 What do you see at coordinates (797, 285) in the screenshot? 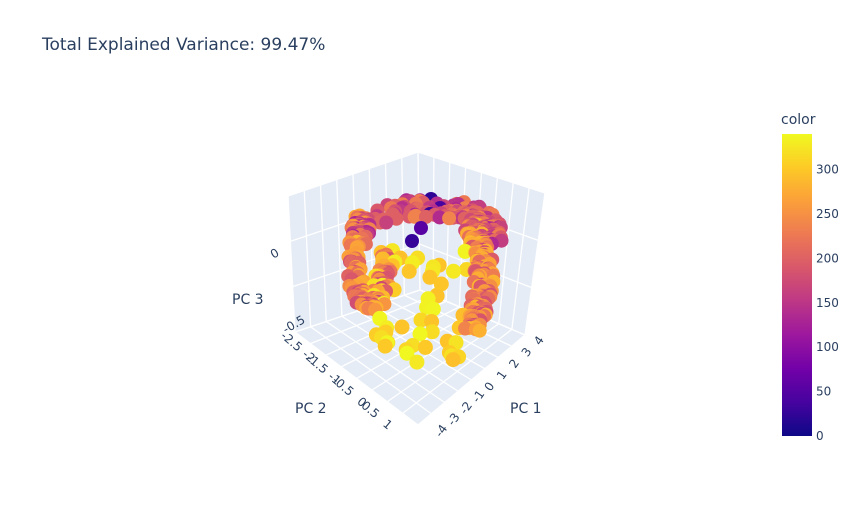
I see `colorbar-gradient` at bounding box center [797, 285].